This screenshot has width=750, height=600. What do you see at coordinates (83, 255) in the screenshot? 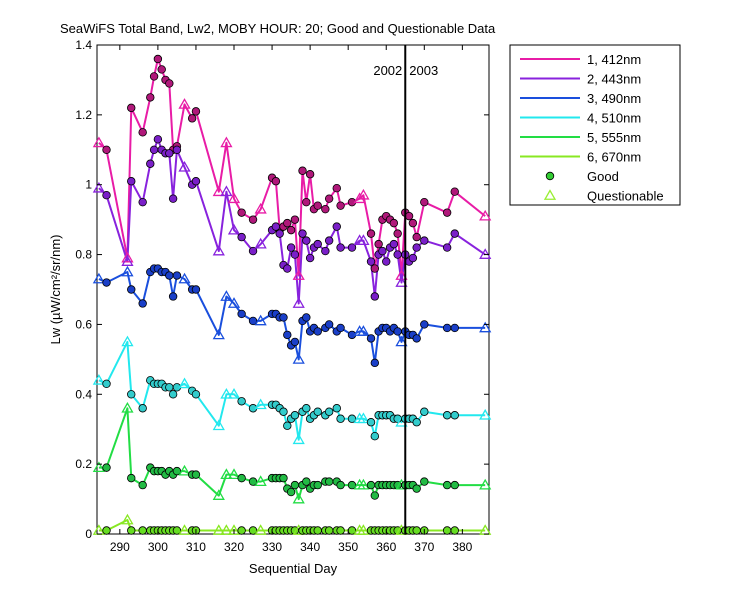
I see `y-tick-label: 0.8` at bounding box center [83, 255].